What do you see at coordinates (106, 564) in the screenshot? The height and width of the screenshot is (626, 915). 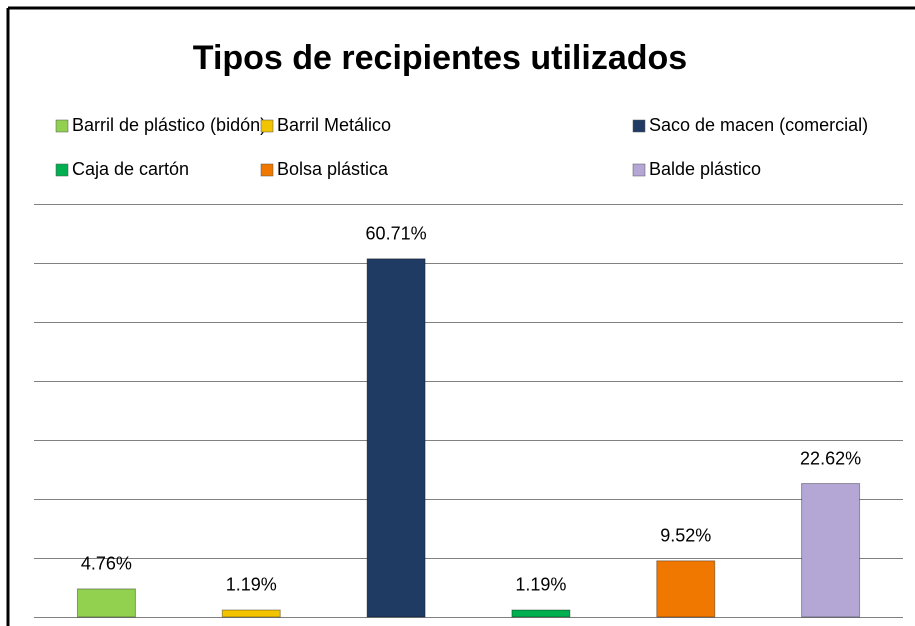 I see `data-label: 4.76%` at bounding box center [106, 564].